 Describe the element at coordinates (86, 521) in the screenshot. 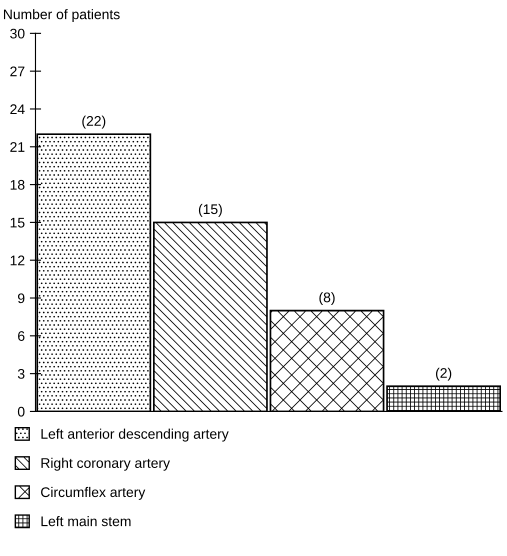

I see `legend-label: Left main stem` at that location.